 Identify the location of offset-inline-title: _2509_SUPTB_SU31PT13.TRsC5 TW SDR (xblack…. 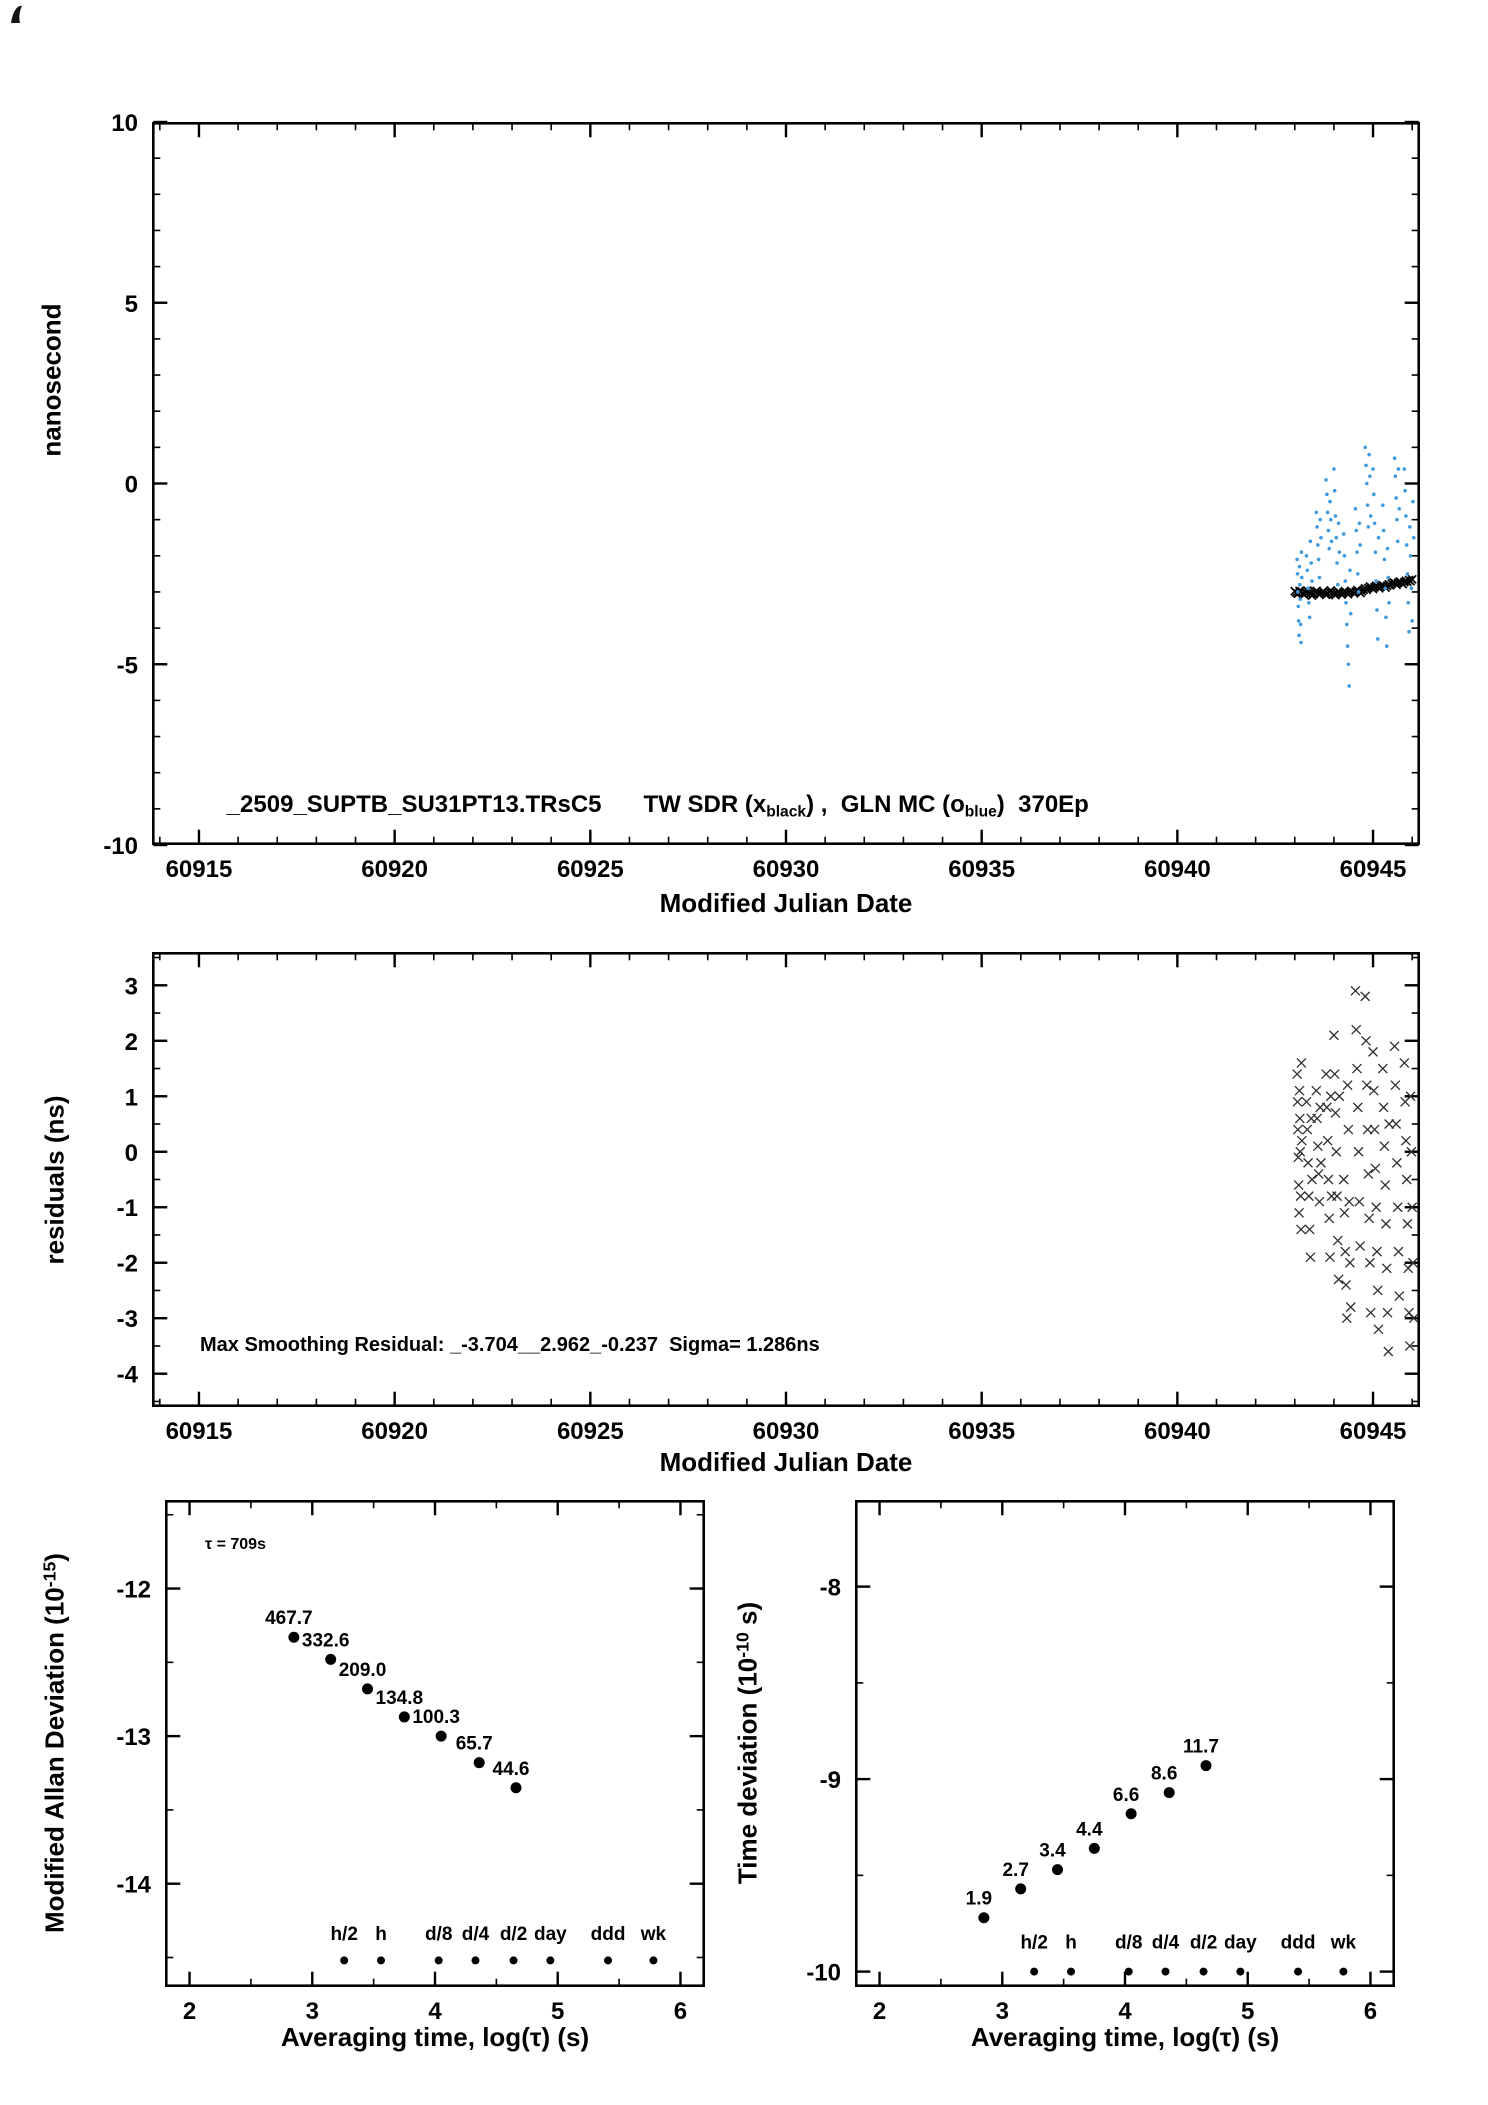
(644, 806).